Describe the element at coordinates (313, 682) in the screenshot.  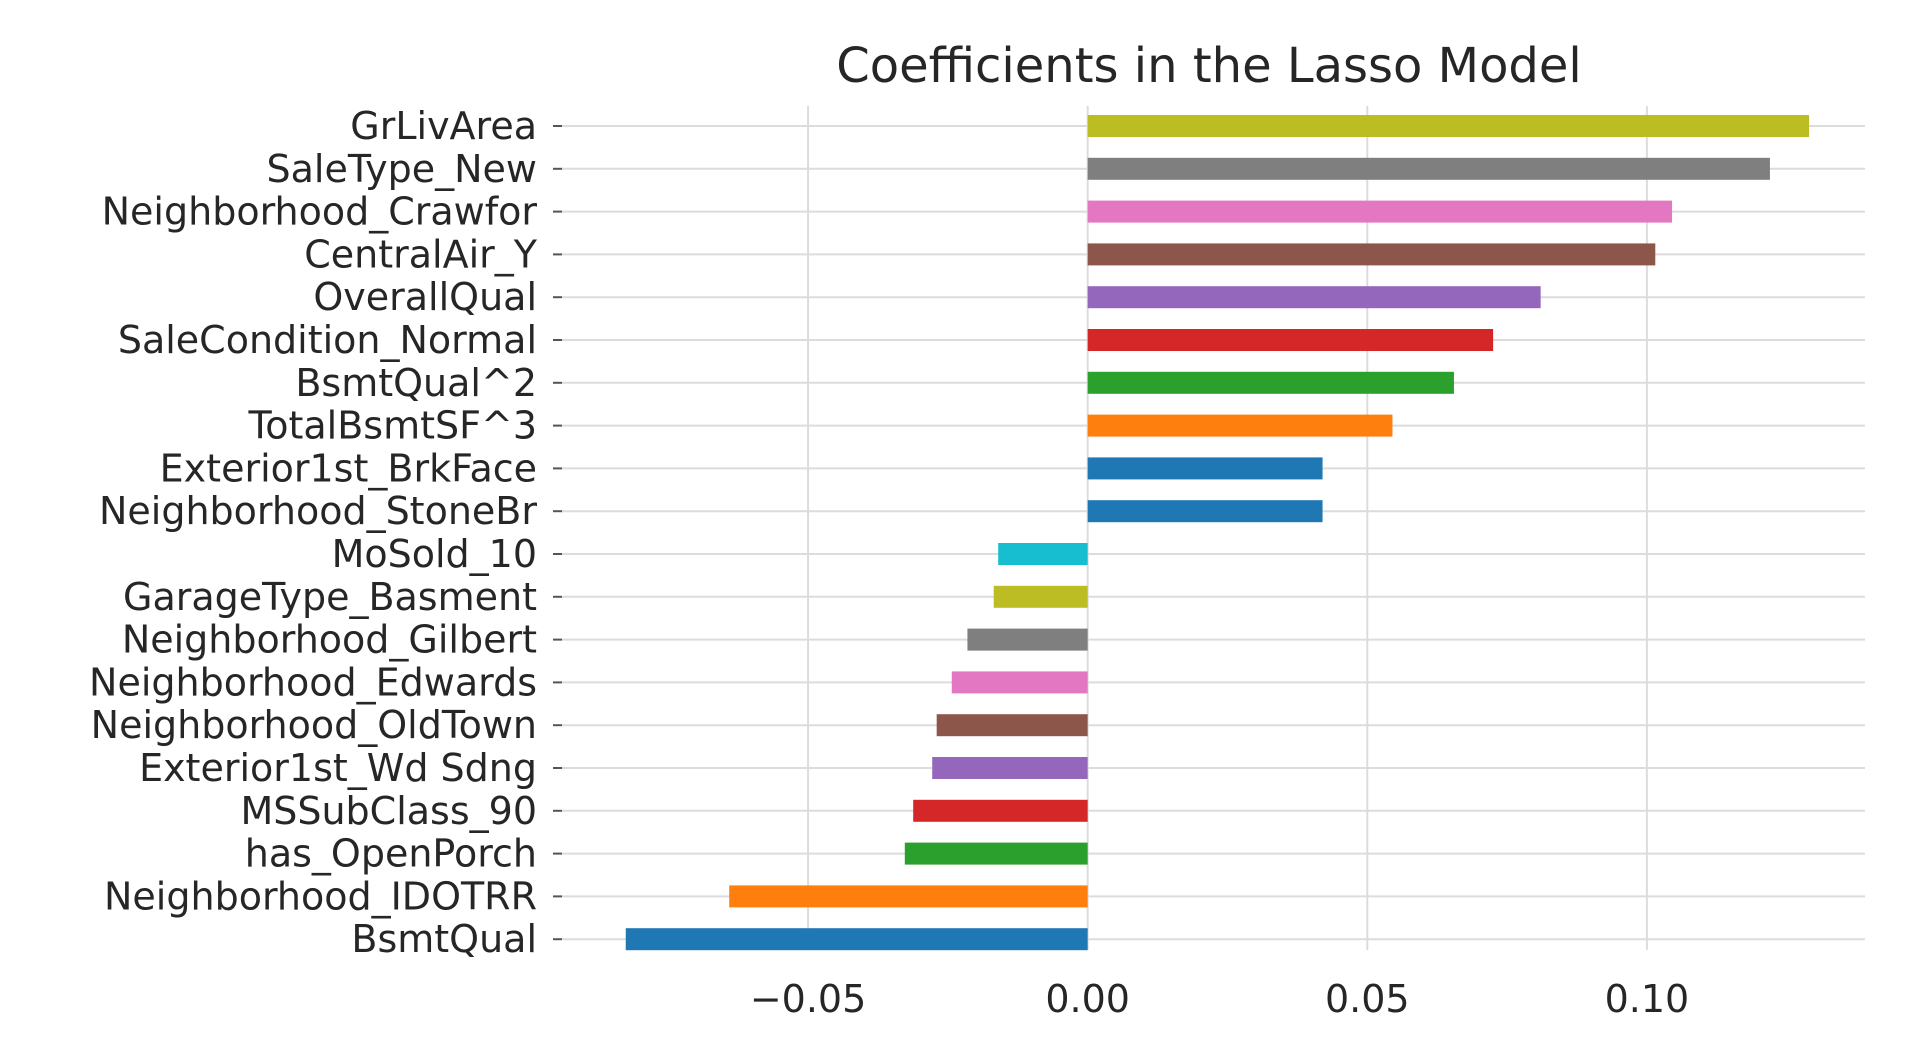
I see `y-tick-label: Neighborhood_Edwards` at that location.